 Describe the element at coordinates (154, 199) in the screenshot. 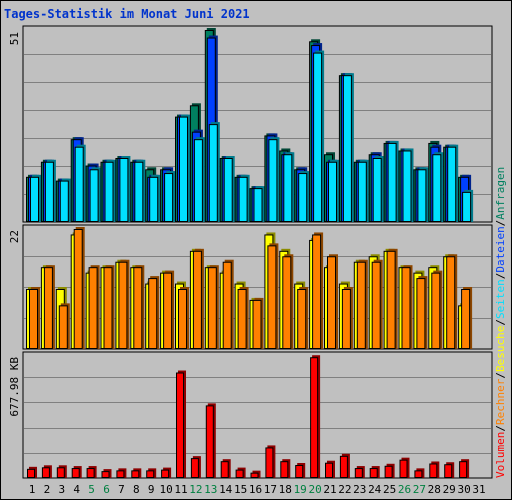

I see `bar-seiten-day-9-face` at that location.